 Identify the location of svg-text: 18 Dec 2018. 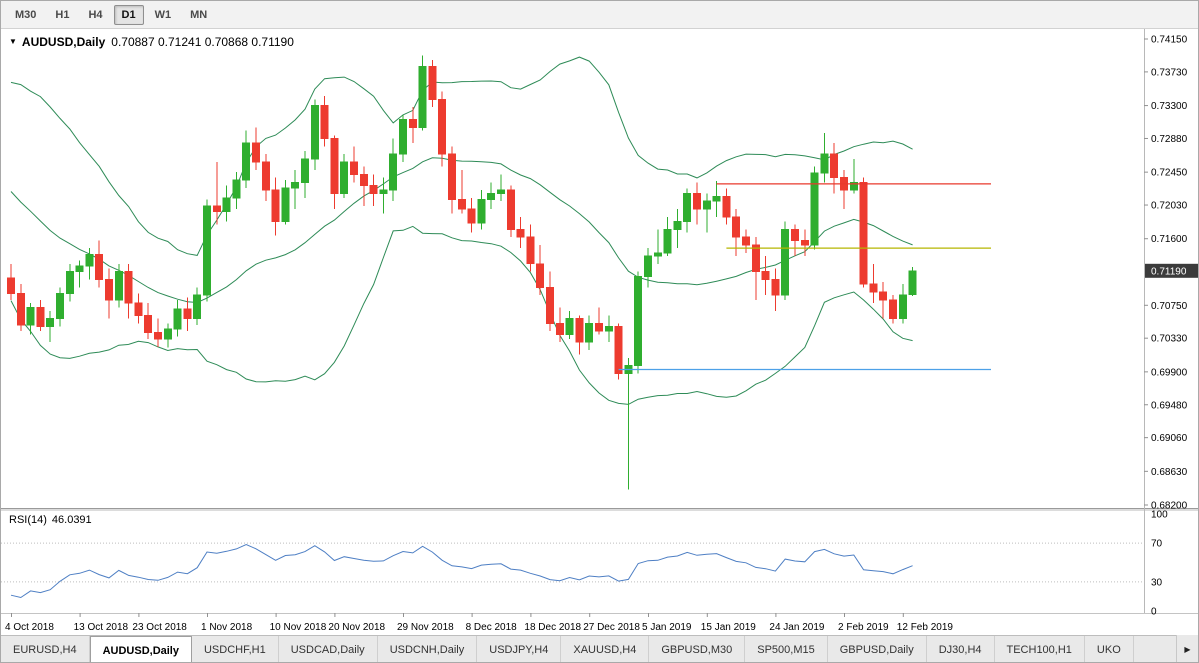
(552, 627).